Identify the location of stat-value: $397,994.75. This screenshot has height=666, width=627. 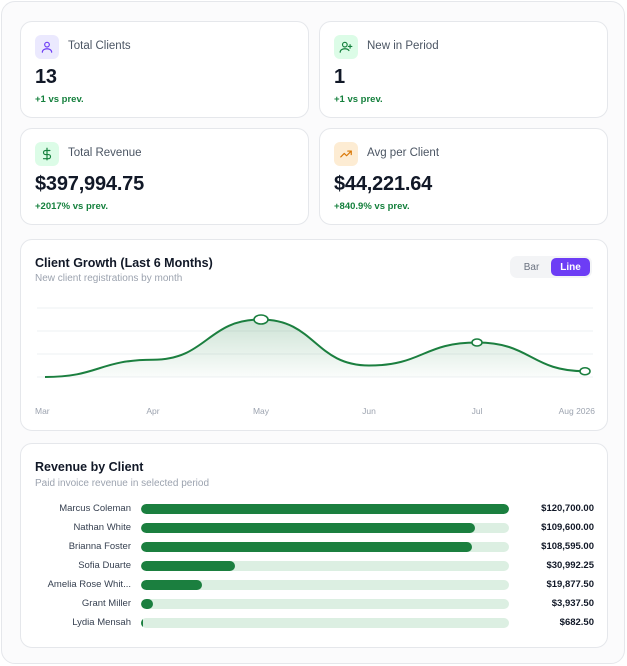
(90, 184).